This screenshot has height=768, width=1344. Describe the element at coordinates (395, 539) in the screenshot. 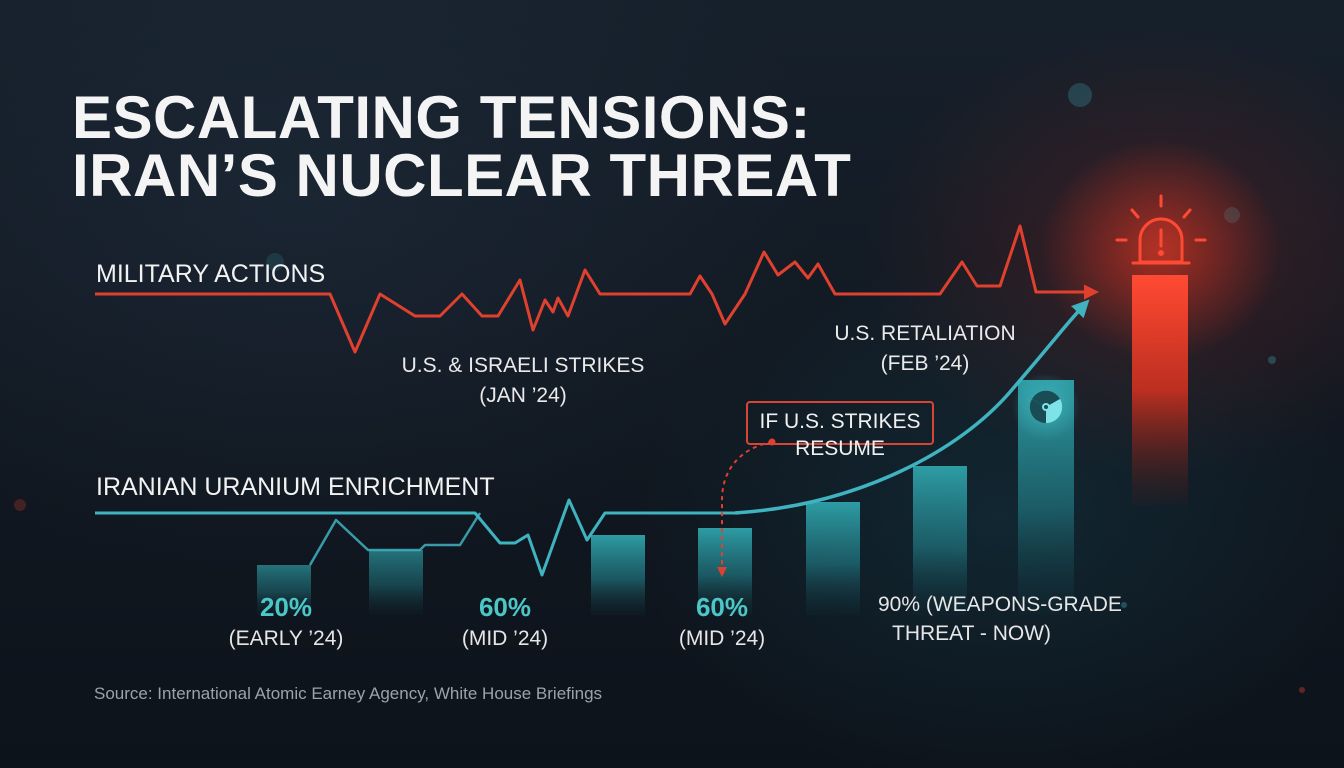

I see `enrichment-secondary-line` at that location.